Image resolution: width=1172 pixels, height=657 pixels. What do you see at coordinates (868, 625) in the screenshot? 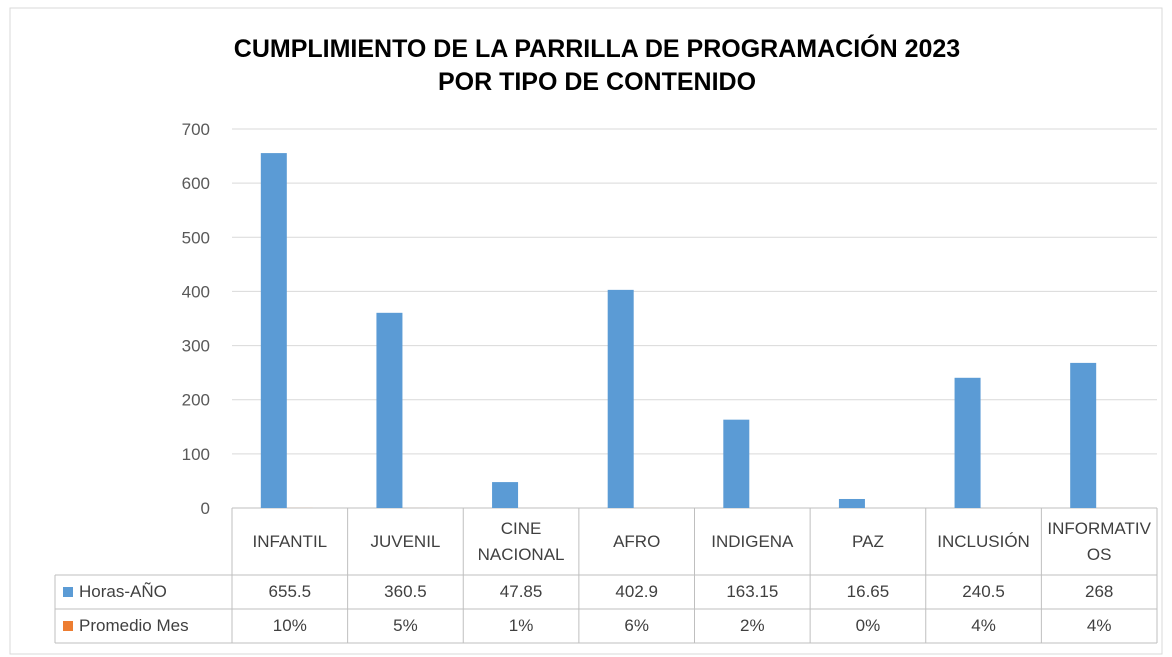
I see `data-label: 0%` at bounding box center [868, 625].